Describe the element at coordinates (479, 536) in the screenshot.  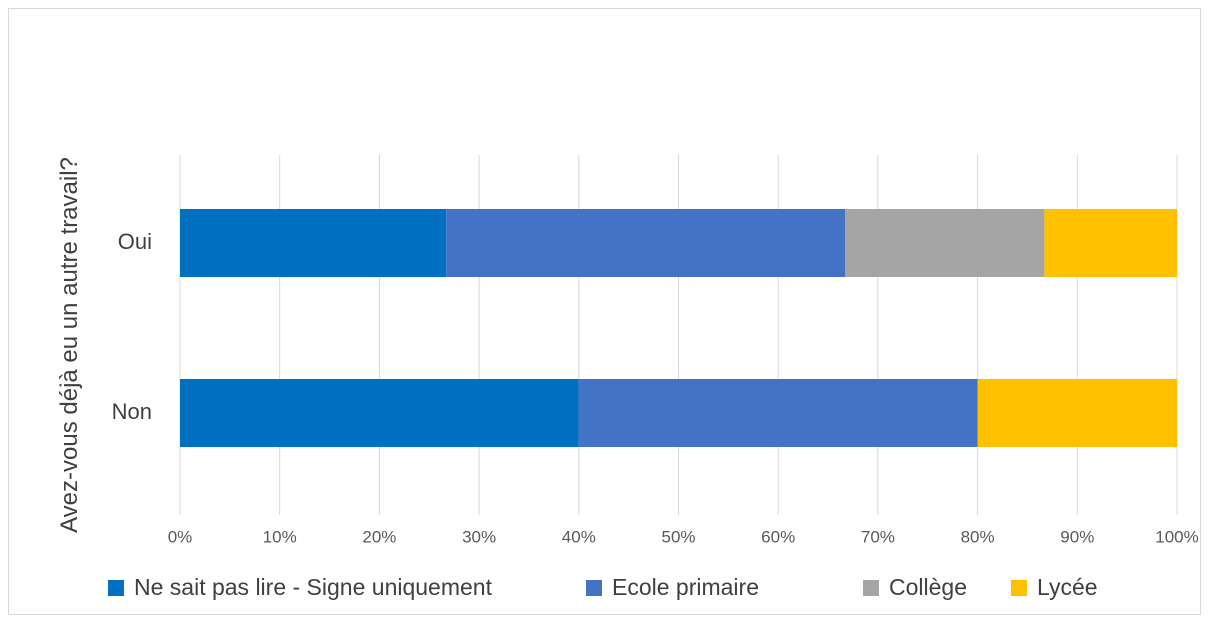
I see `x-tick-label: 30%` at that location.